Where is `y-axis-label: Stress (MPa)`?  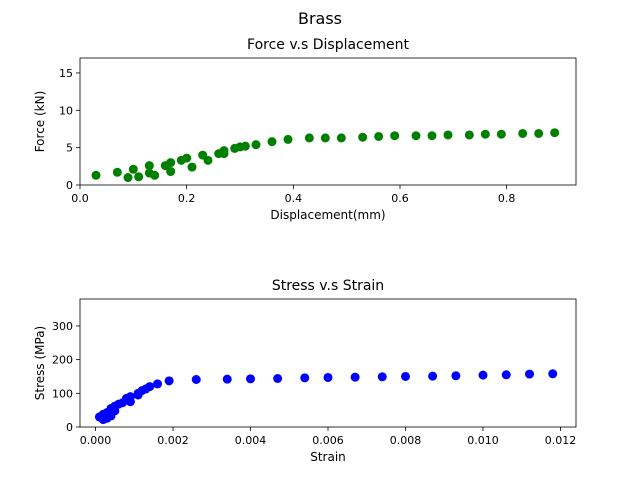 y-axis-label: Stress (MPa) is located at coordinates (40, 363).